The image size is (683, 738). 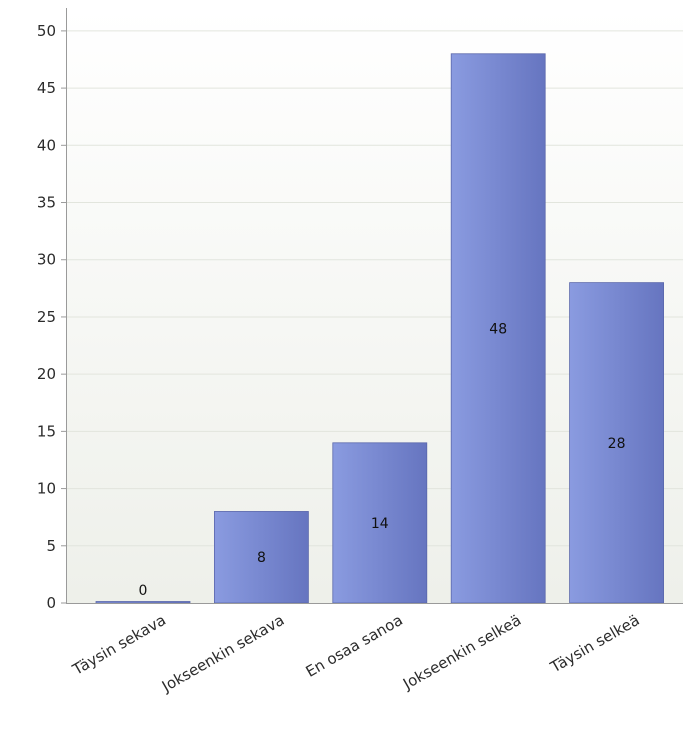 I want to click on x-tick-label: Jokseenkin selkeä, so click(x=461, y=652).